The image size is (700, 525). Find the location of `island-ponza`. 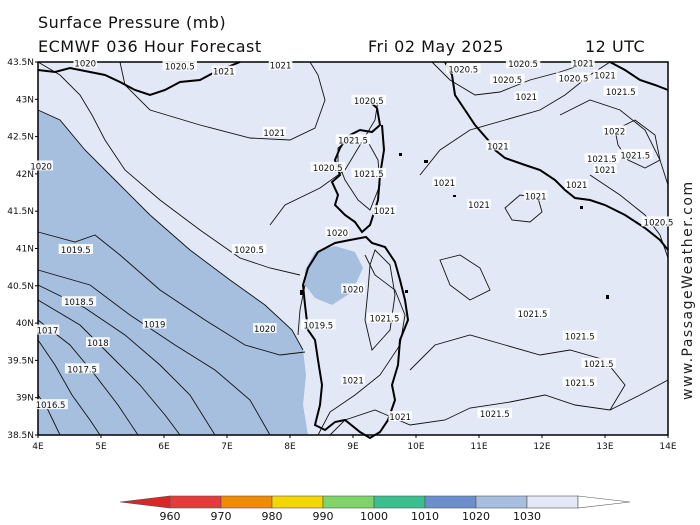

island-ponza is located at coordinates (607, 297).